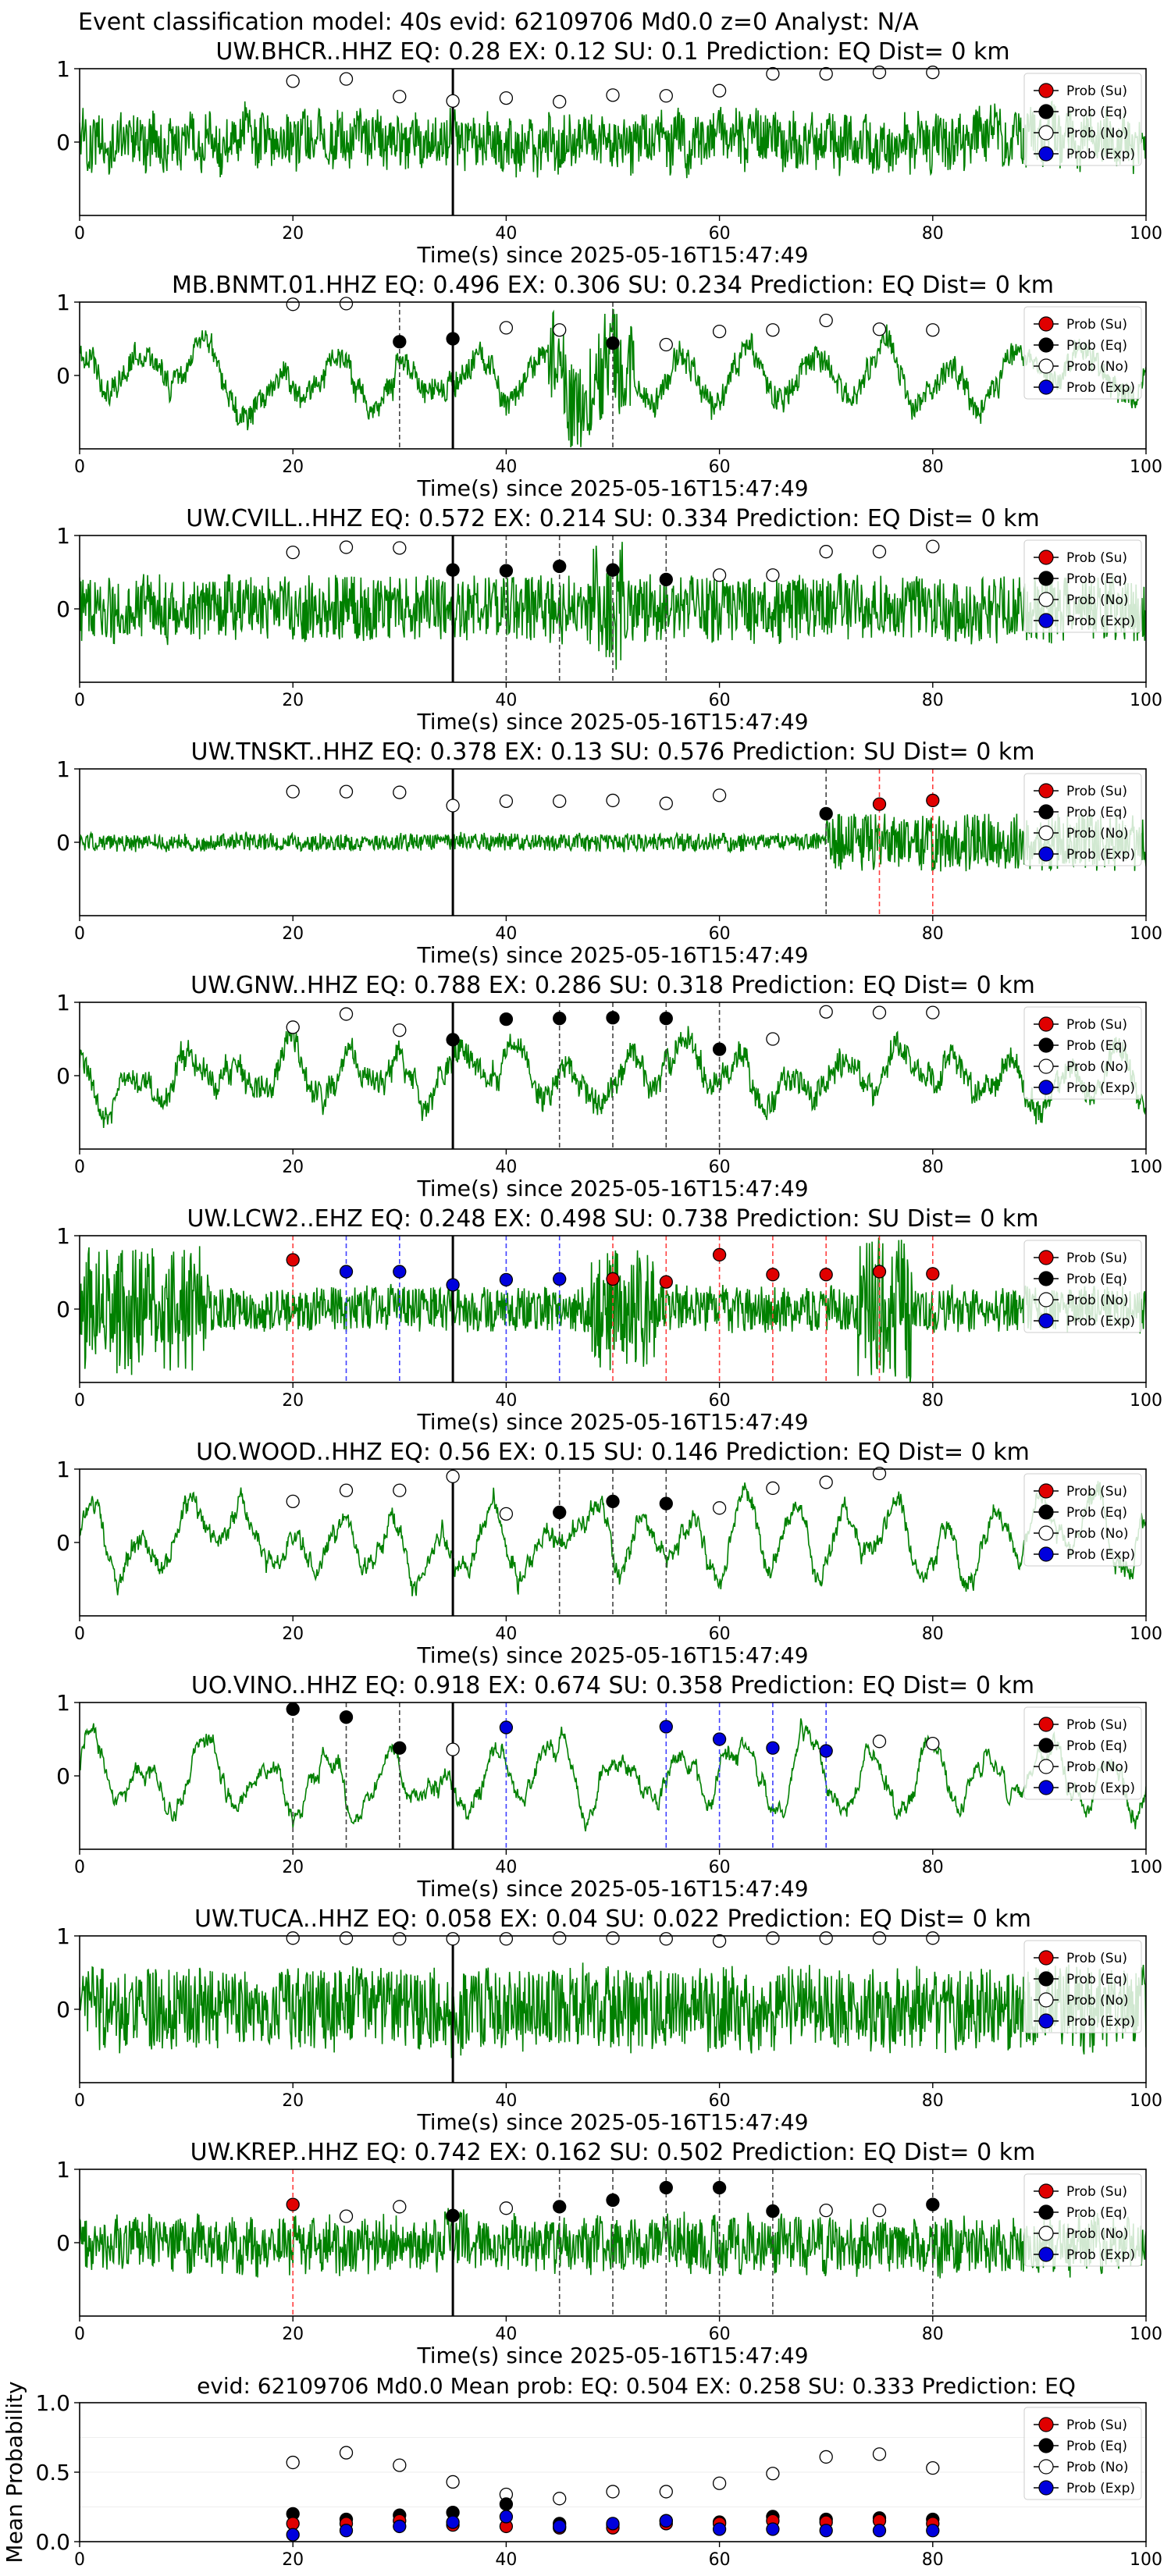 The height and width of the screenshot is (2576, 1171). I want to click on panel-6-legend-label-exp: Prob (Exp), so click(1100, 1321).